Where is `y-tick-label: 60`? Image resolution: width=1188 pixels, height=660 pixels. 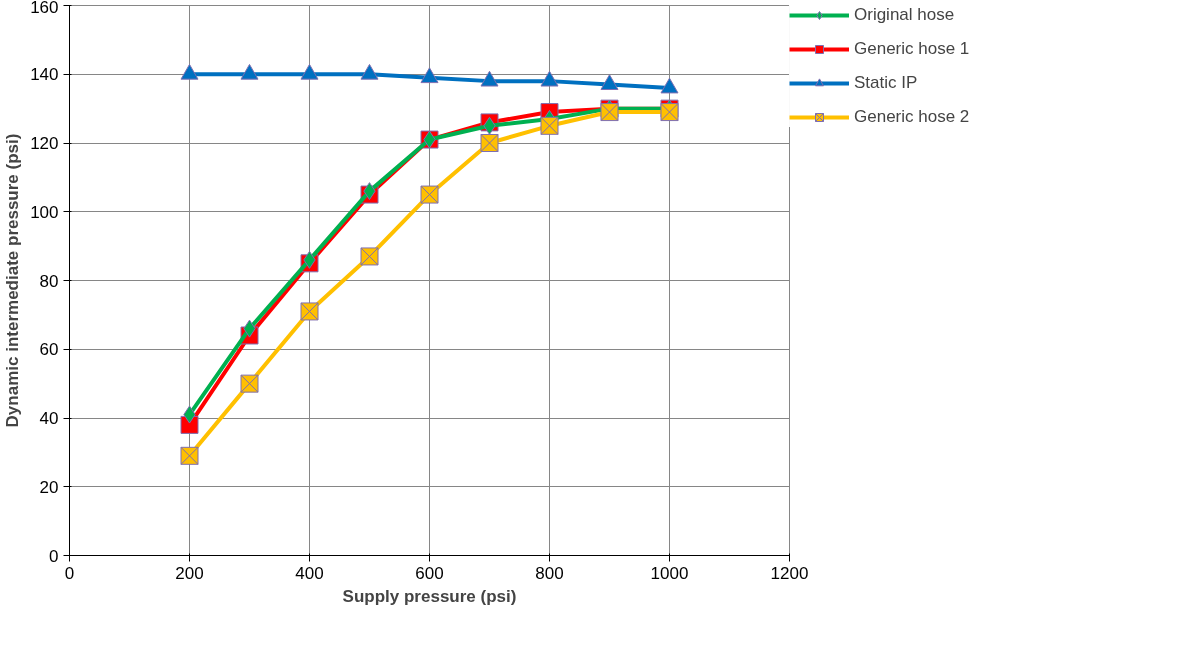
y-tick-label: 60 is located at coordinates (49, 350).